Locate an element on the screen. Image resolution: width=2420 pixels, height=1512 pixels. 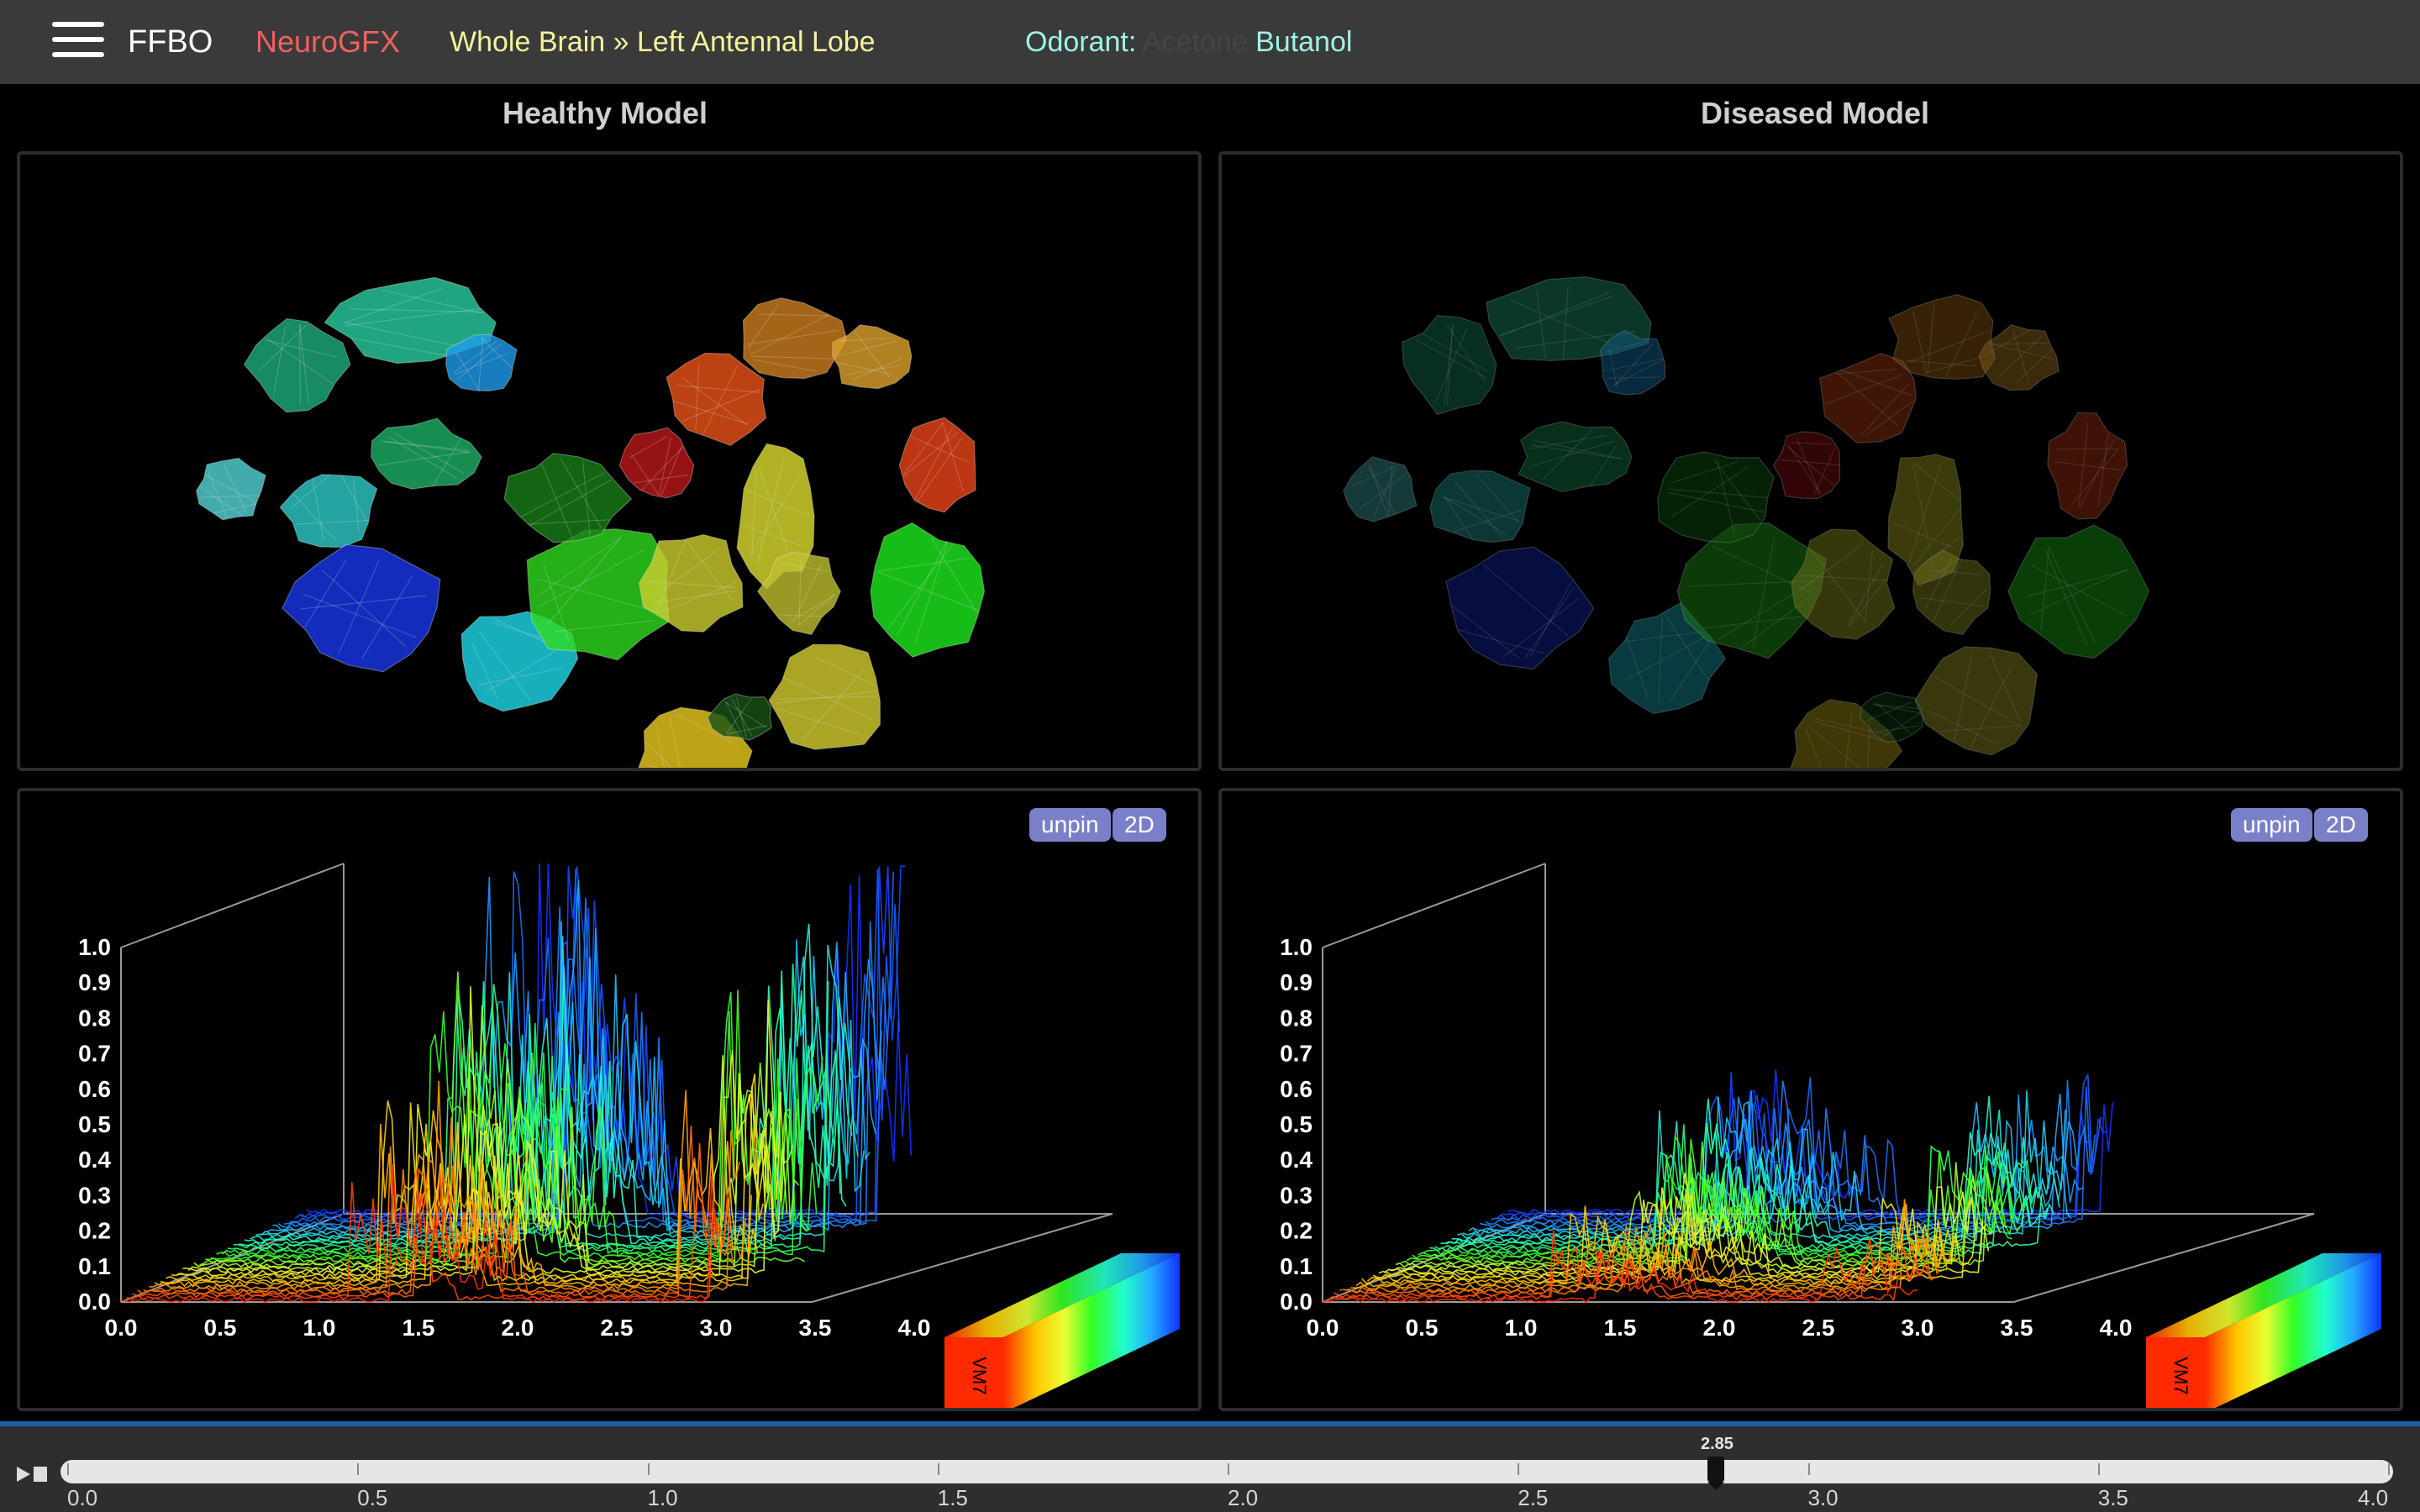
timeline-slider-handle-tip is located at coordinates (1715, 1486).